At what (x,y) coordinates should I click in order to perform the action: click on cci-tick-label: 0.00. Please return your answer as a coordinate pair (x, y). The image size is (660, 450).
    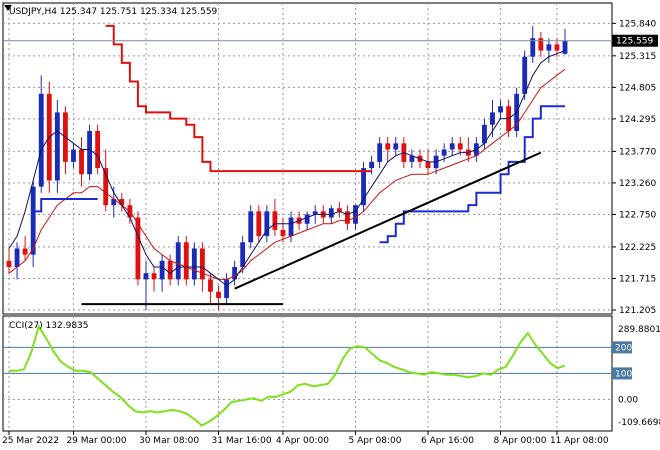
    Looking at the image, I should click on (628, 400).